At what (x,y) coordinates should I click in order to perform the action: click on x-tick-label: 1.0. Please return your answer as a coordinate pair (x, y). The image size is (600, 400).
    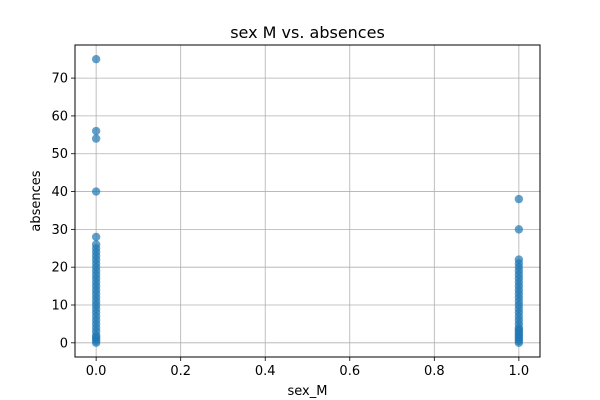
    Looking at the image, I should click on (519, 371).